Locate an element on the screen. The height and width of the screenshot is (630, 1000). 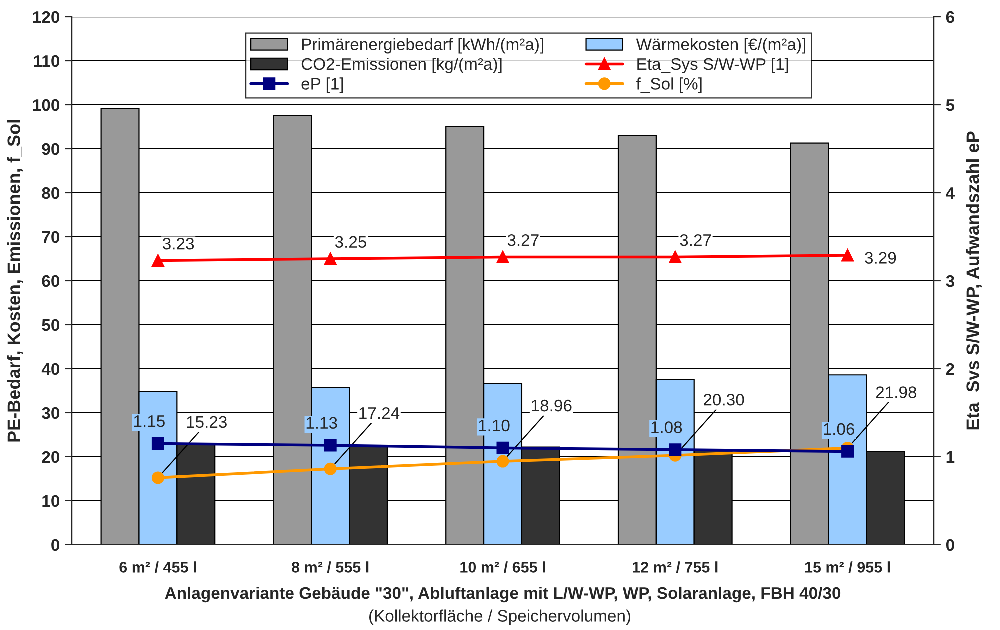
legend-label: Eta_Sys S/W-WP [1] is located at coordinates (713, 66).